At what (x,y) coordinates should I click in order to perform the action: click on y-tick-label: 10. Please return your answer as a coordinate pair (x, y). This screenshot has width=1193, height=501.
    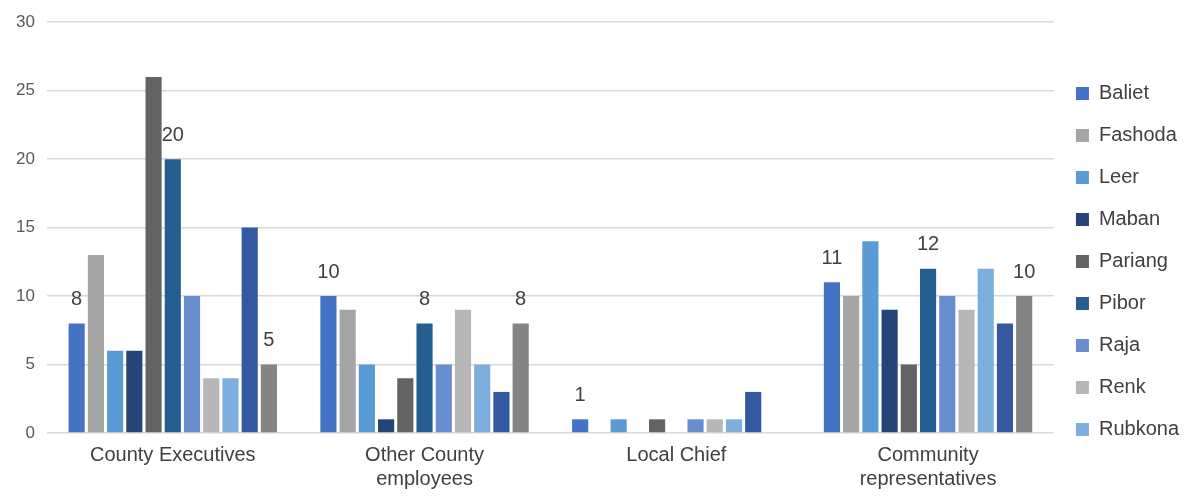
    Looking at the image, I should click on (25, 295).